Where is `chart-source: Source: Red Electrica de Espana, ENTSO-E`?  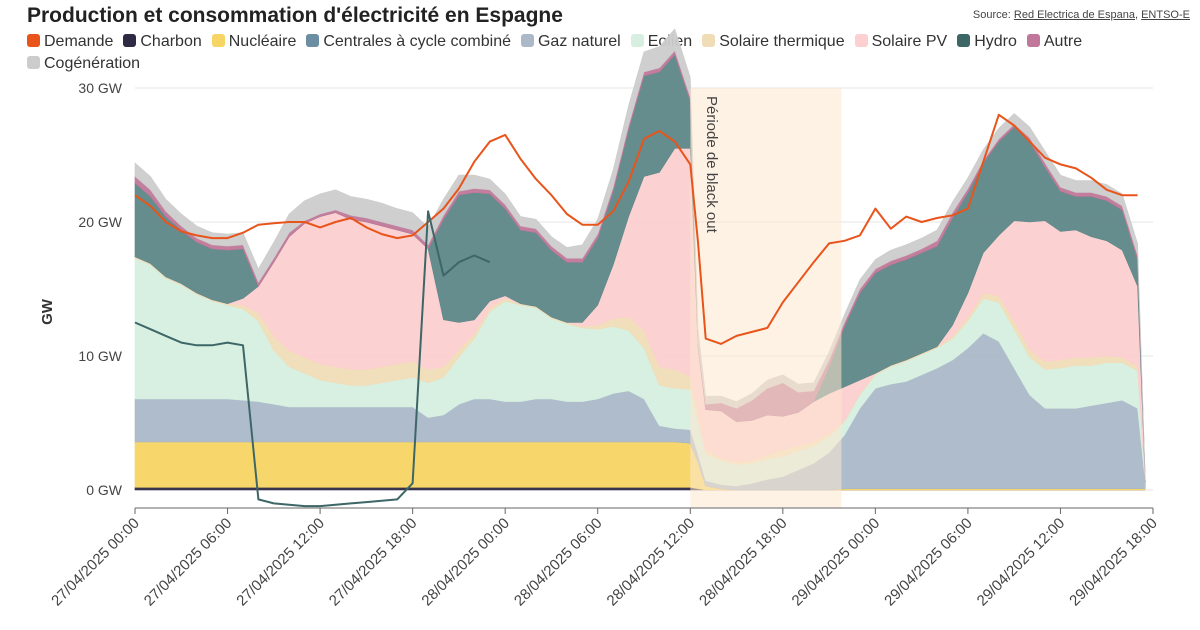
chart-source: Source: Red Electrica de Espana, ENTSO-E is located at coordinates (1081, 15).